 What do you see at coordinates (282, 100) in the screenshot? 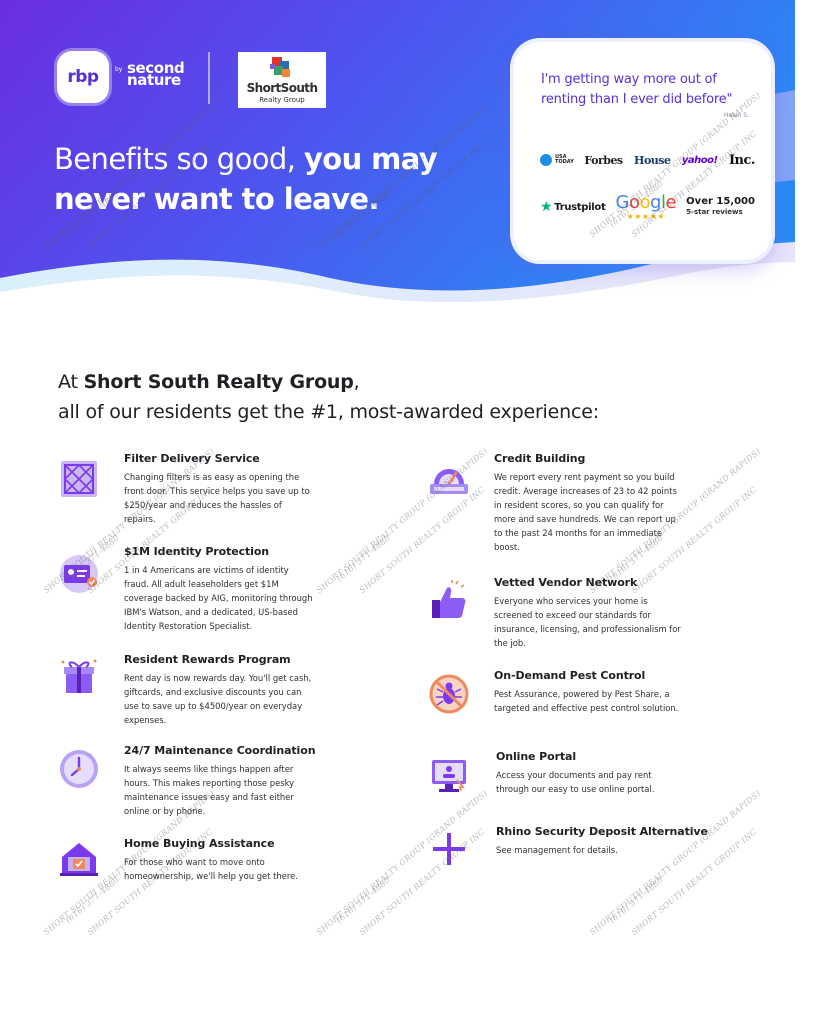
I see `short-south-logo-sub: Realty Group` at bounding box center [282, 100].